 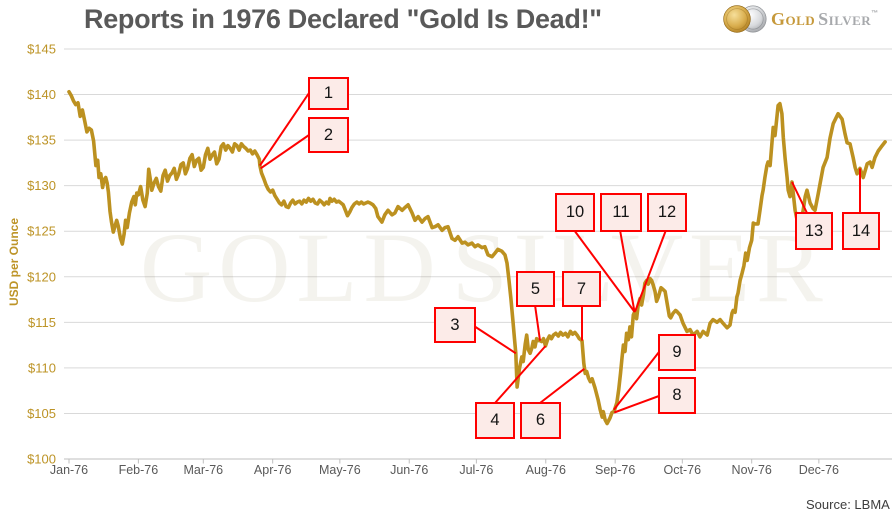 I want to click on y-tick-label: $130, so click(x=41, y=185).